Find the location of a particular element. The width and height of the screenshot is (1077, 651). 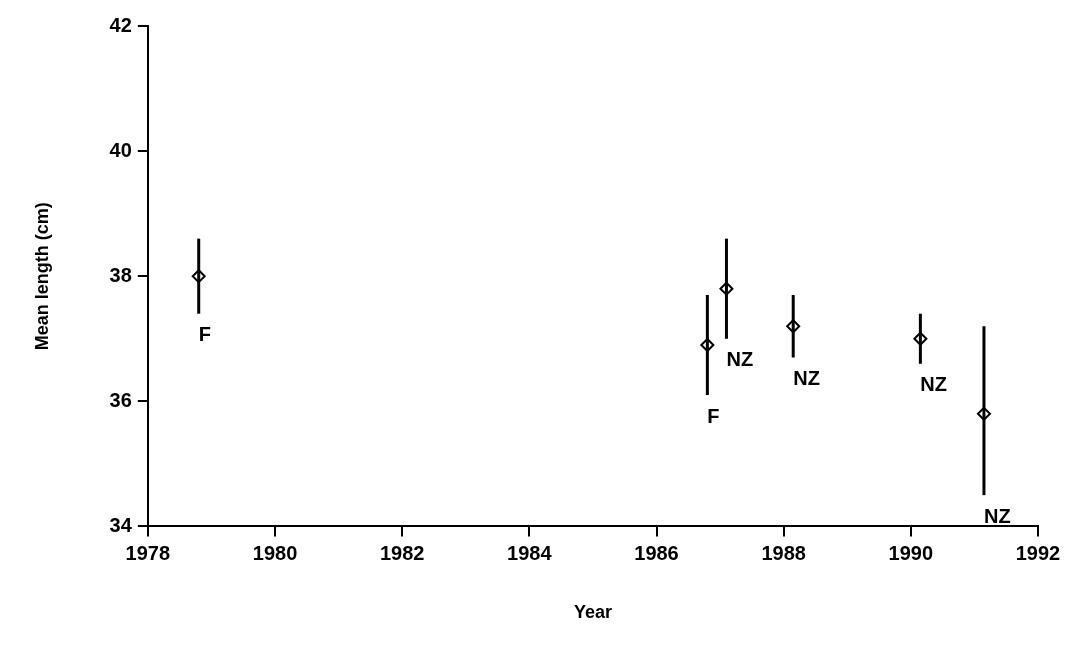

y-tick-label: 42 is located at coordinates (120, 24).